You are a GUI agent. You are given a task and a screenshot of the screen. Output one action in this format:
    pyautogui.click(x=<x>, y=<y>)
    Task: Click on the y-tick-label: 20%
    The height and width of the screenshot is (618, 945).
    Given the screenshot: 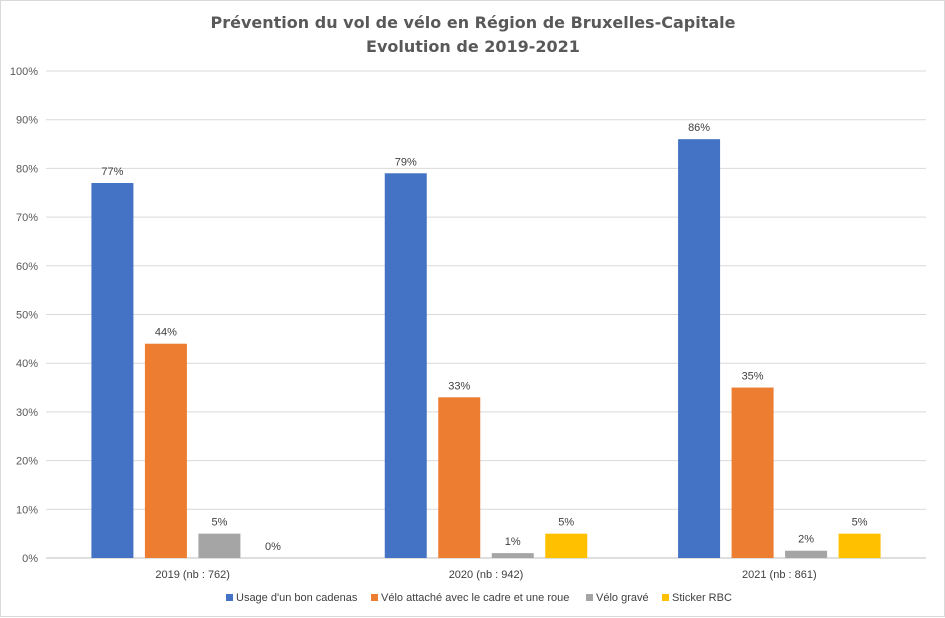 What is the action you would take?
    pyautogui.click(x=27, y=462)
    